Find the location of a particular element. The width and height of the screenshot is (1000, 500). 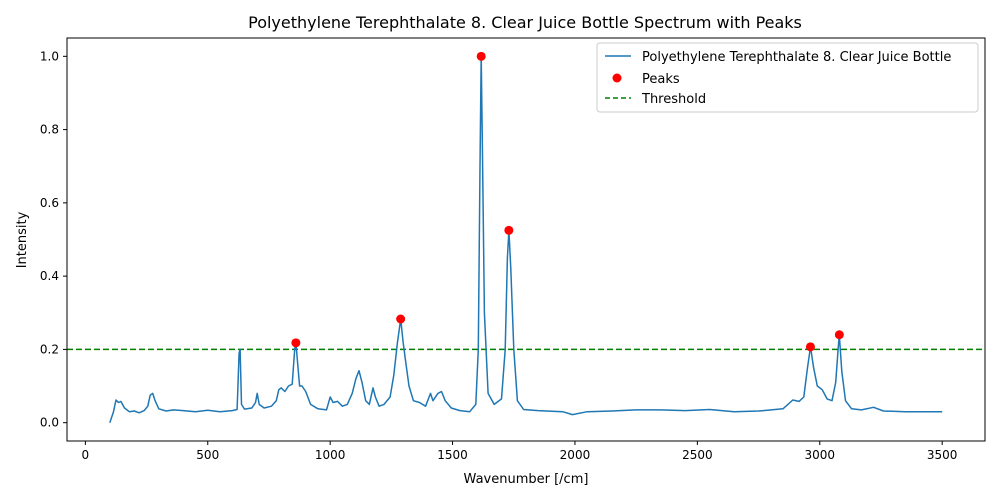

x-tick-label: 2500 is located at coordinates (697, 455).